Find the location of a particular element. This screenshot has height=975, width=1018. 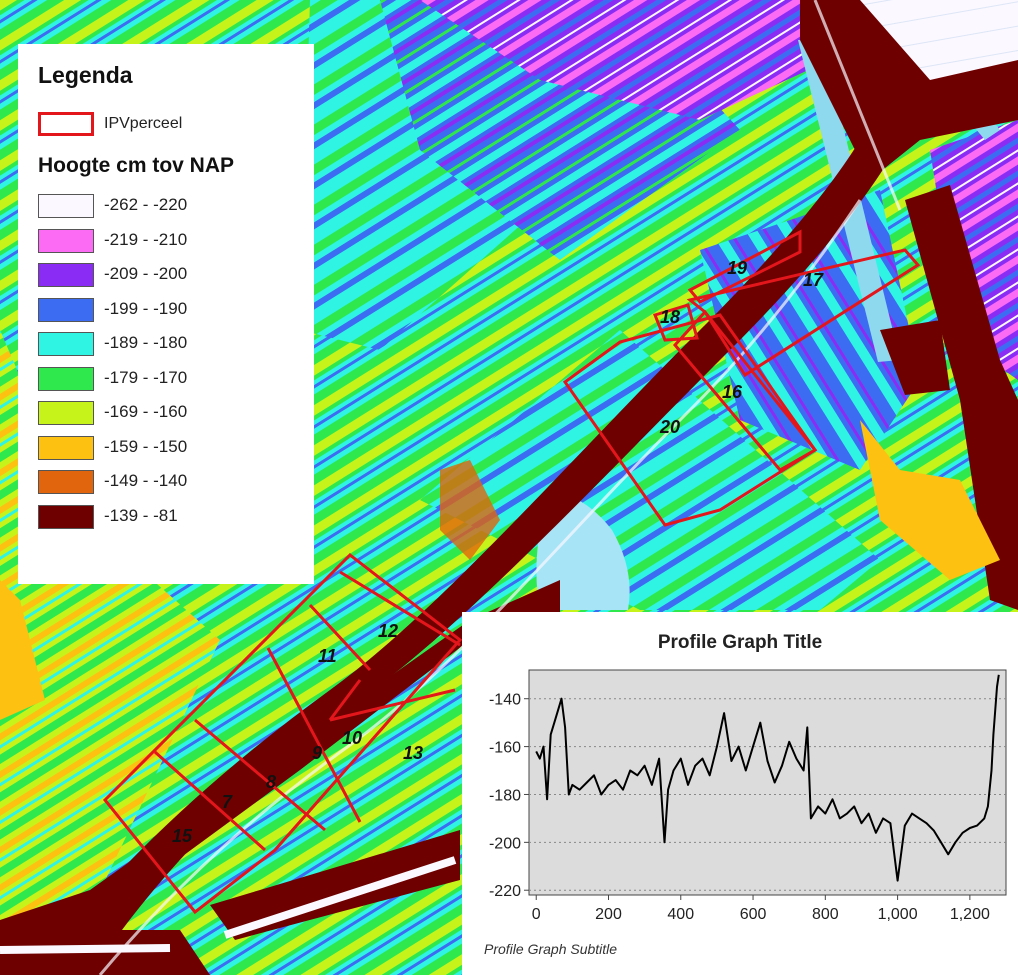

parcel-label-17: 17 is located at coordinates (813, 280).